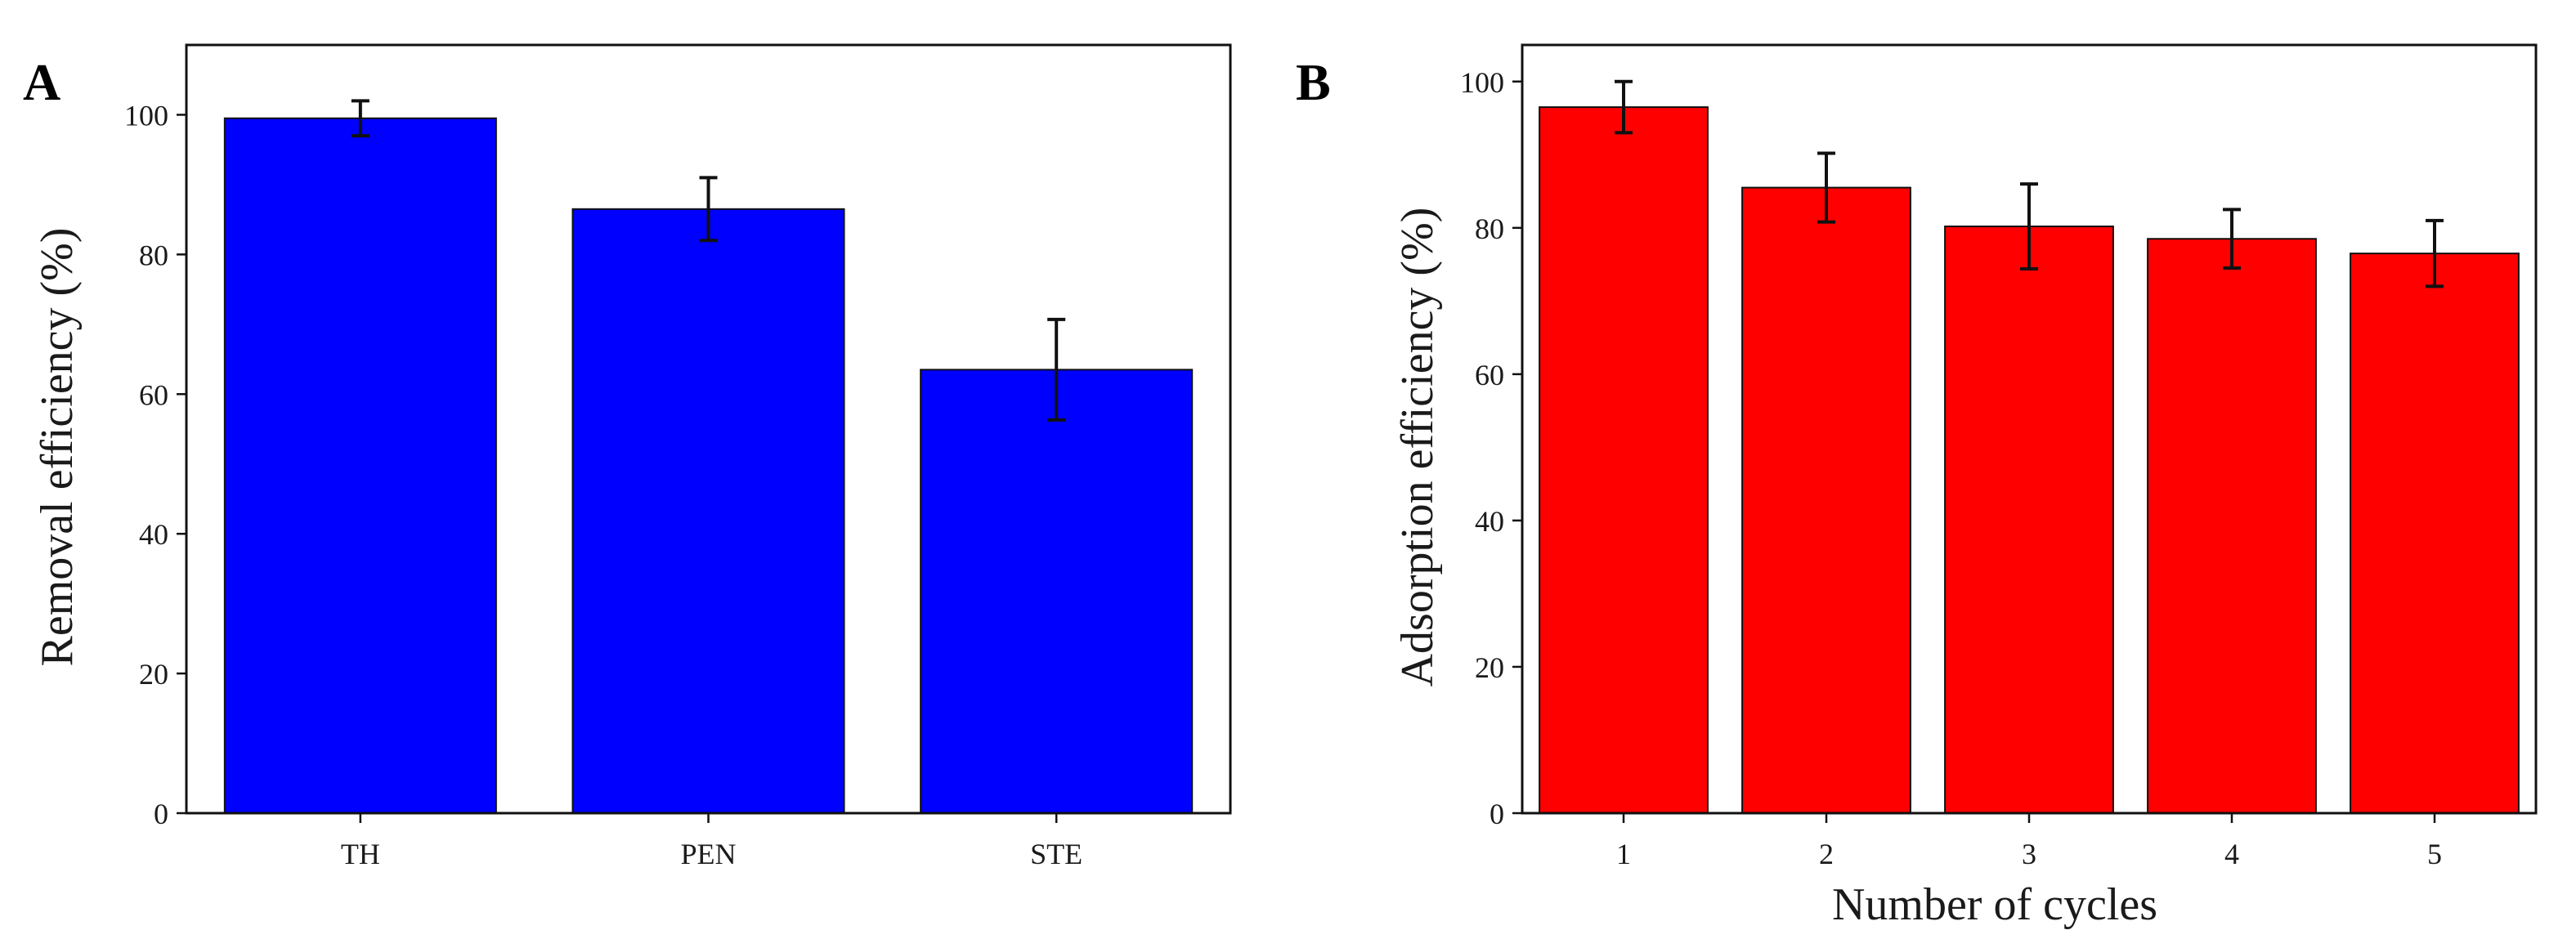  What do you see at coordinates (1489, 228) in the screenshot?
I see `panel-b-y-tick-label: 80` at bounding box center [1489, 228].